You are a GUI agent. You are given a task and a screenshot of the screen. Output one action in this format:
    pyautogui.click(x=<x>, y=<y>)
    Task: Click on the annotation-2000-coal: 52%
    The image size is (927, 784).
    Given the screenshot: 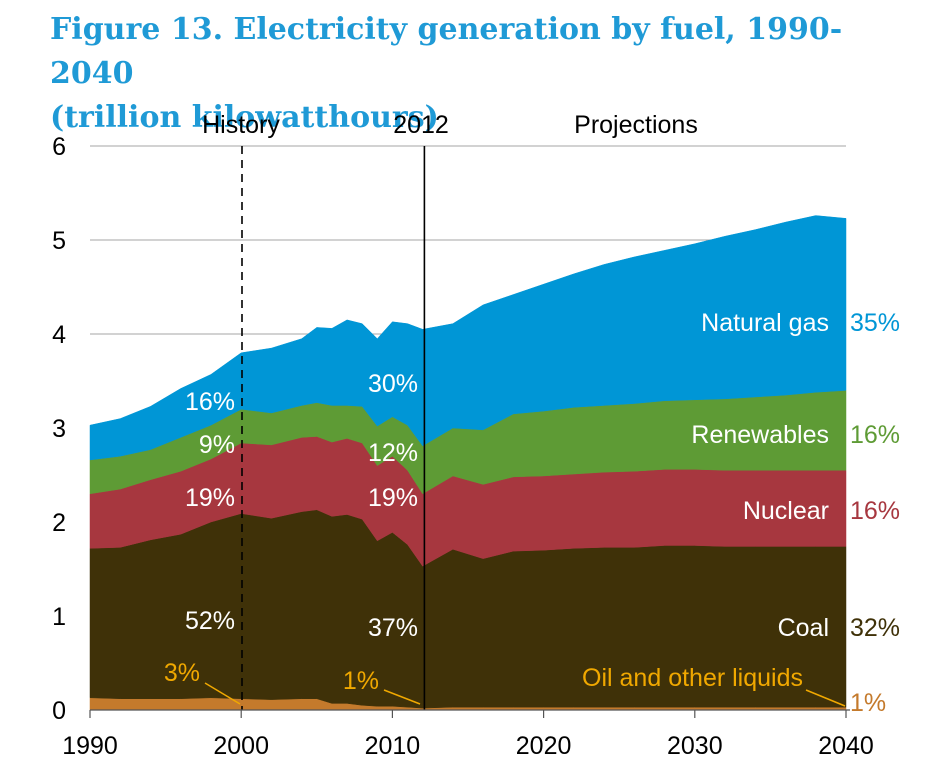 What is the action you would take?
    pyautogui.click(x=210, y=621)
    